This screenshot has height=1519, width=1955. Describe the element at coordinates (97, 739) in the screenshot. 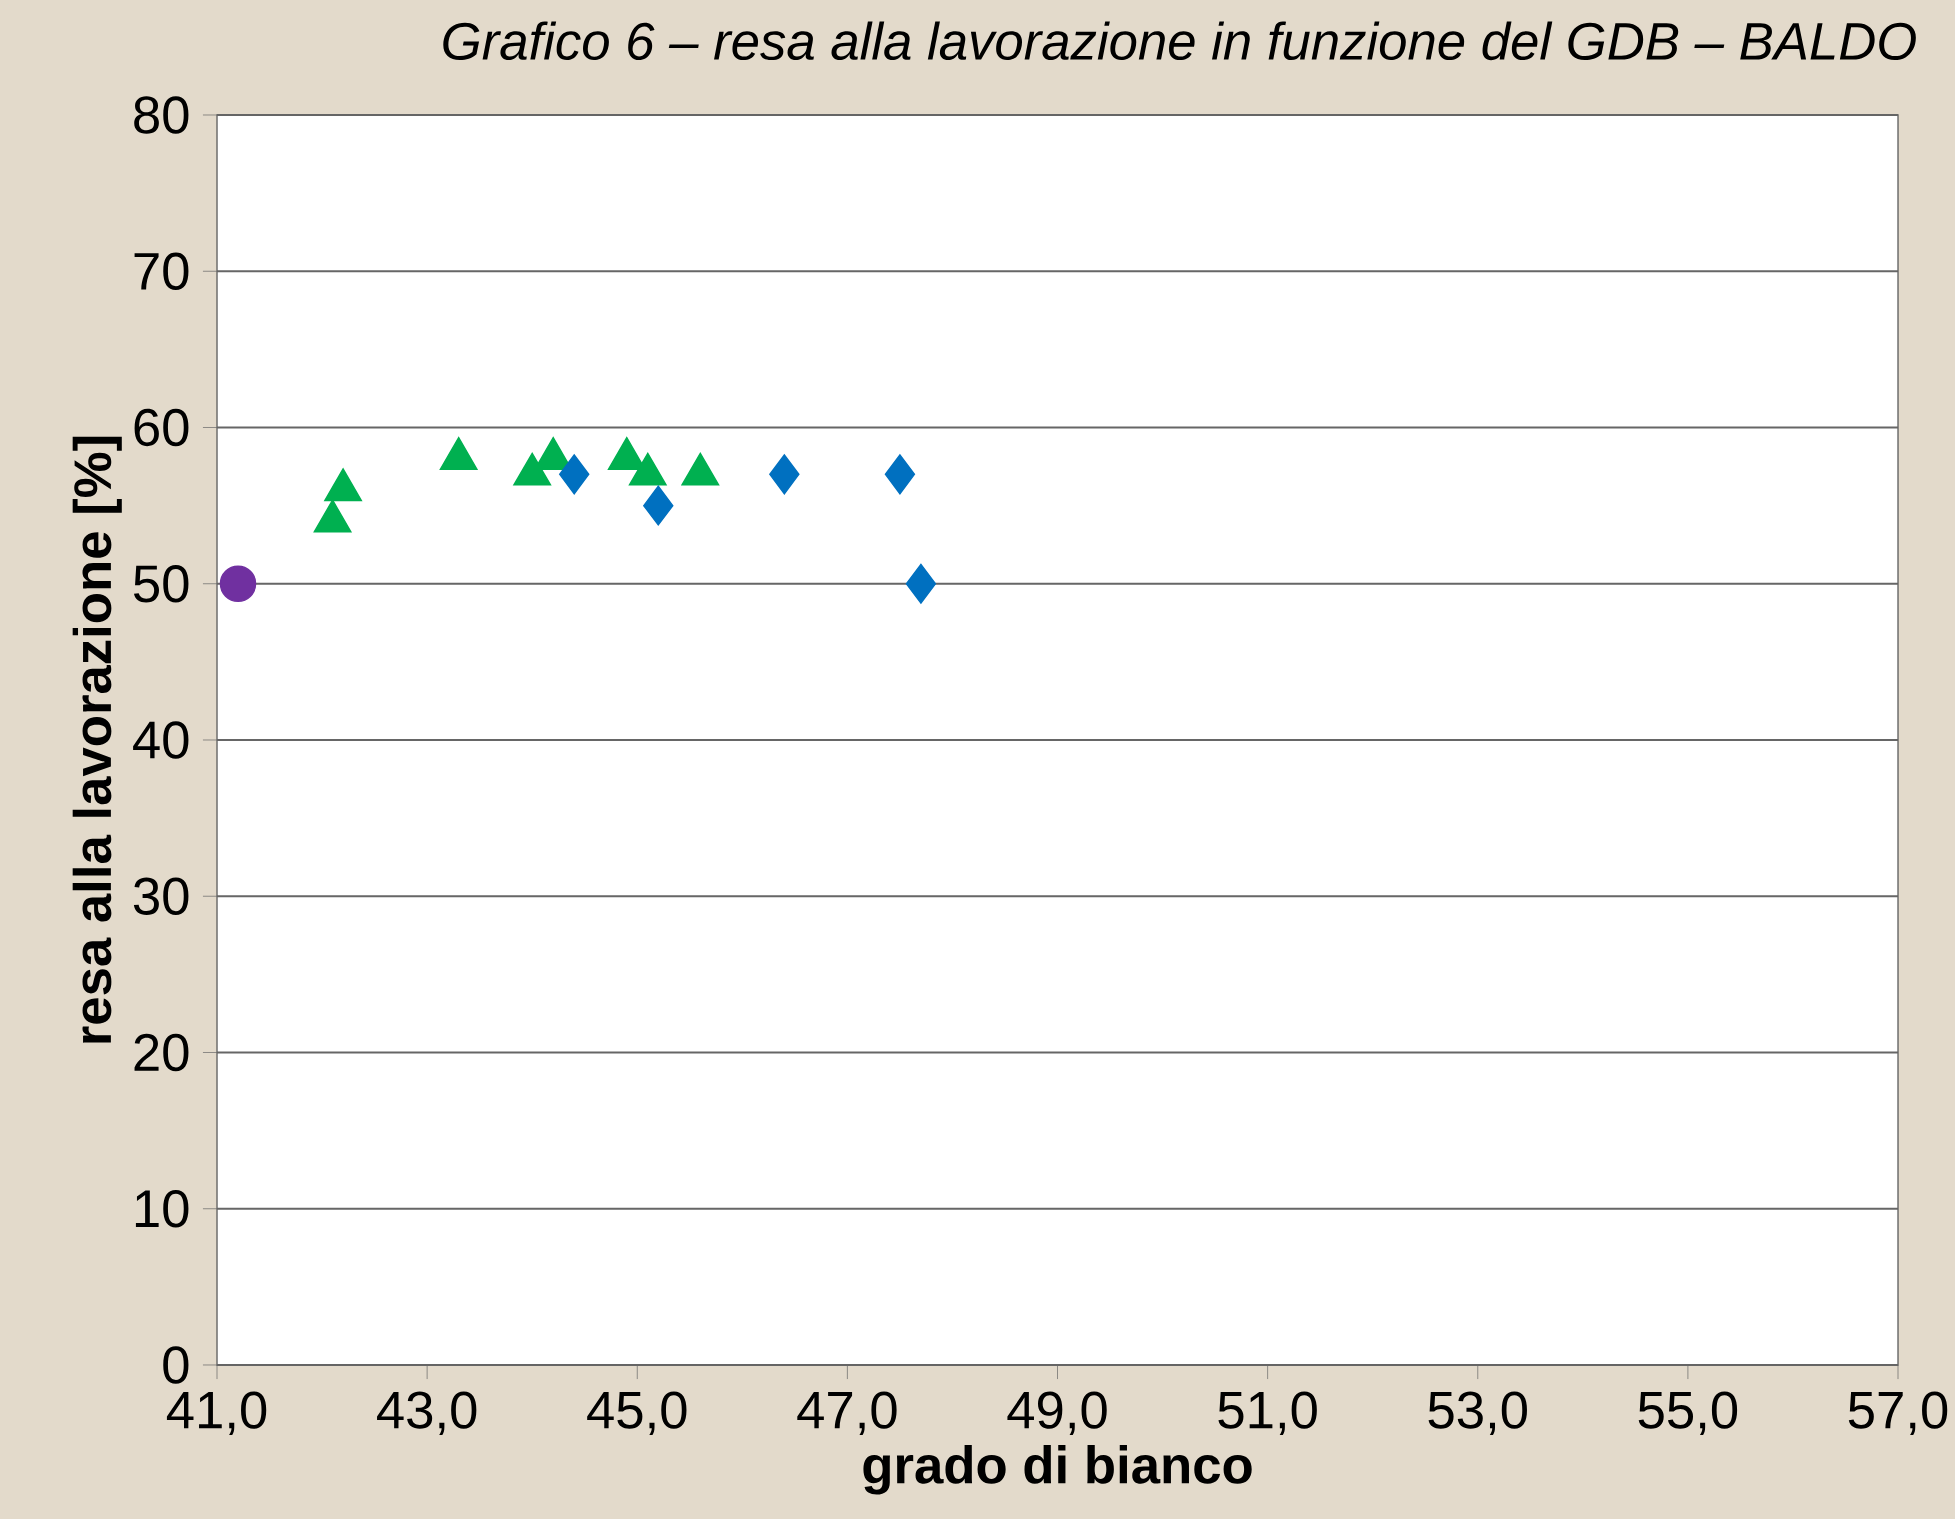

I see `y-axis-title: resa alla lavorazione [%]` at that location.